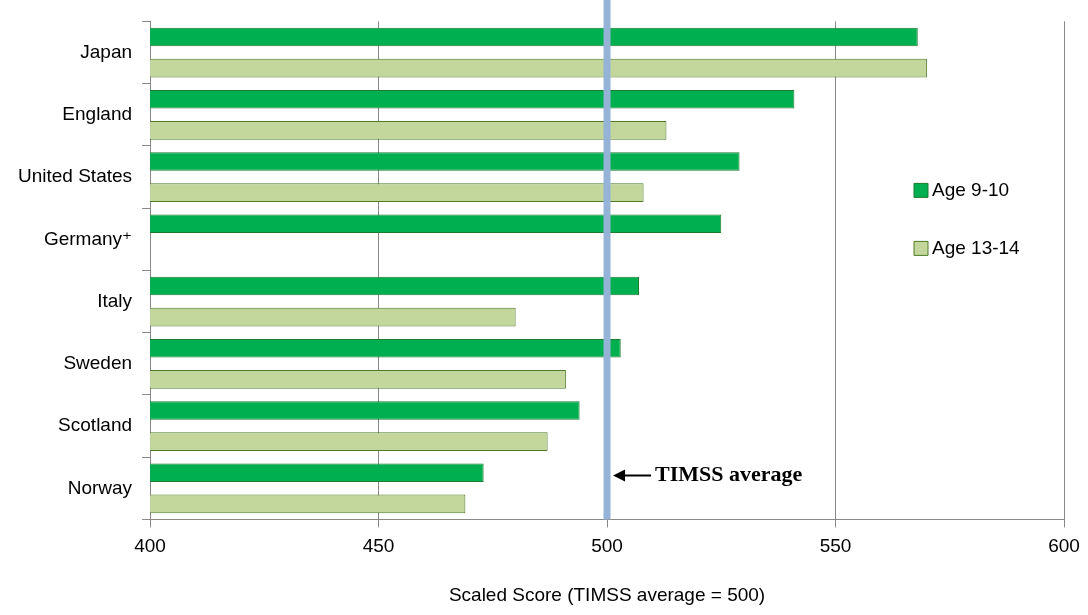  I want to click on y-tick-label: United States, so click(75, 176).